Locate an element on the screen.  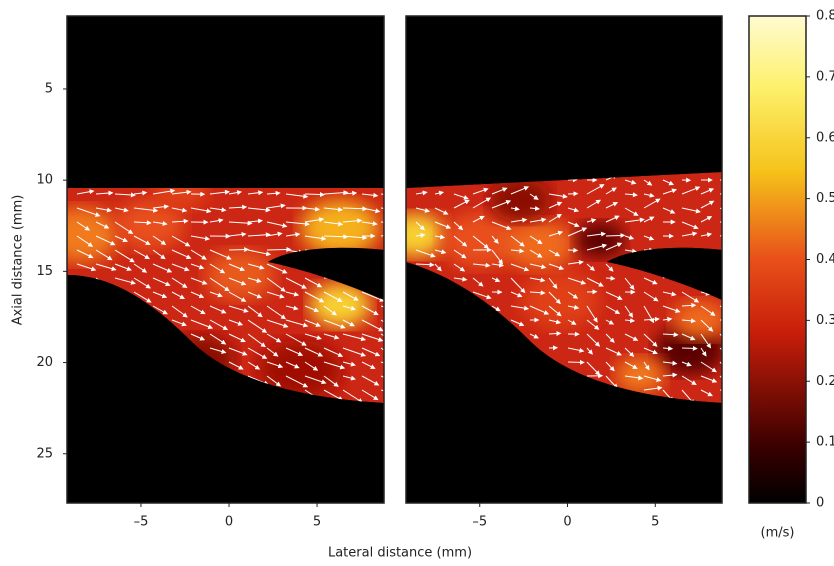
y-tick-label: 5 is located at coordinates (49, 88).